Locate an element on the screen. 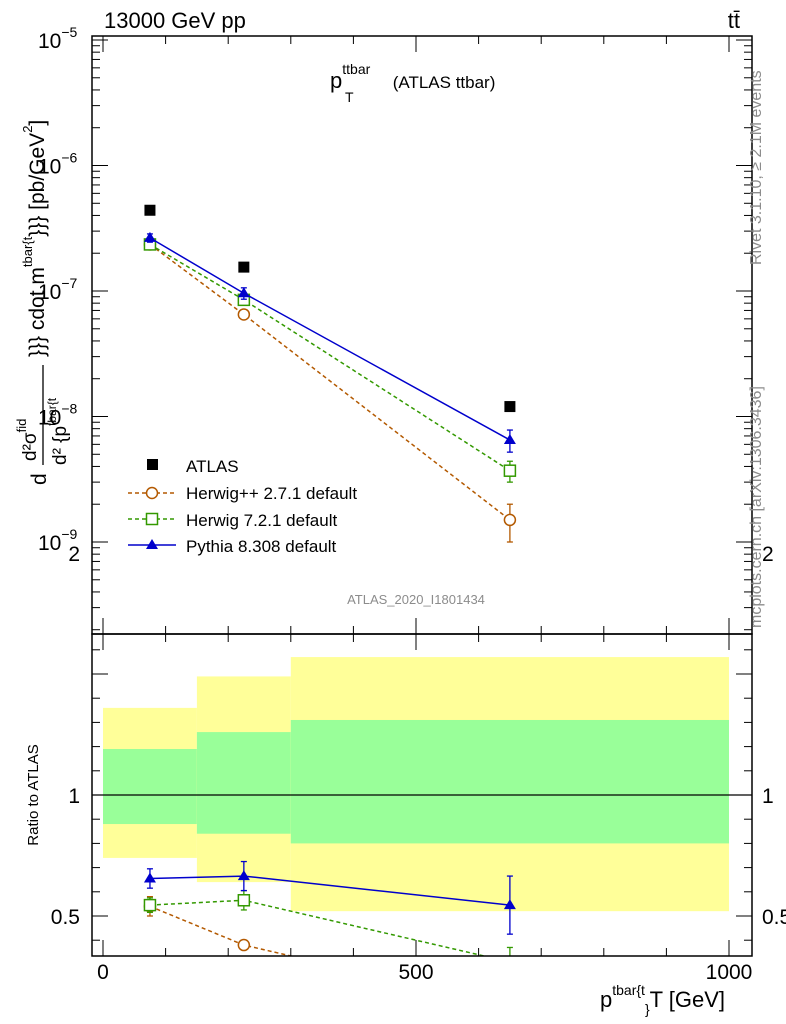 This screenshot has height=1024, width=786. ylabel-frac-top-text: d²σ is located at coordinates (30, 446).